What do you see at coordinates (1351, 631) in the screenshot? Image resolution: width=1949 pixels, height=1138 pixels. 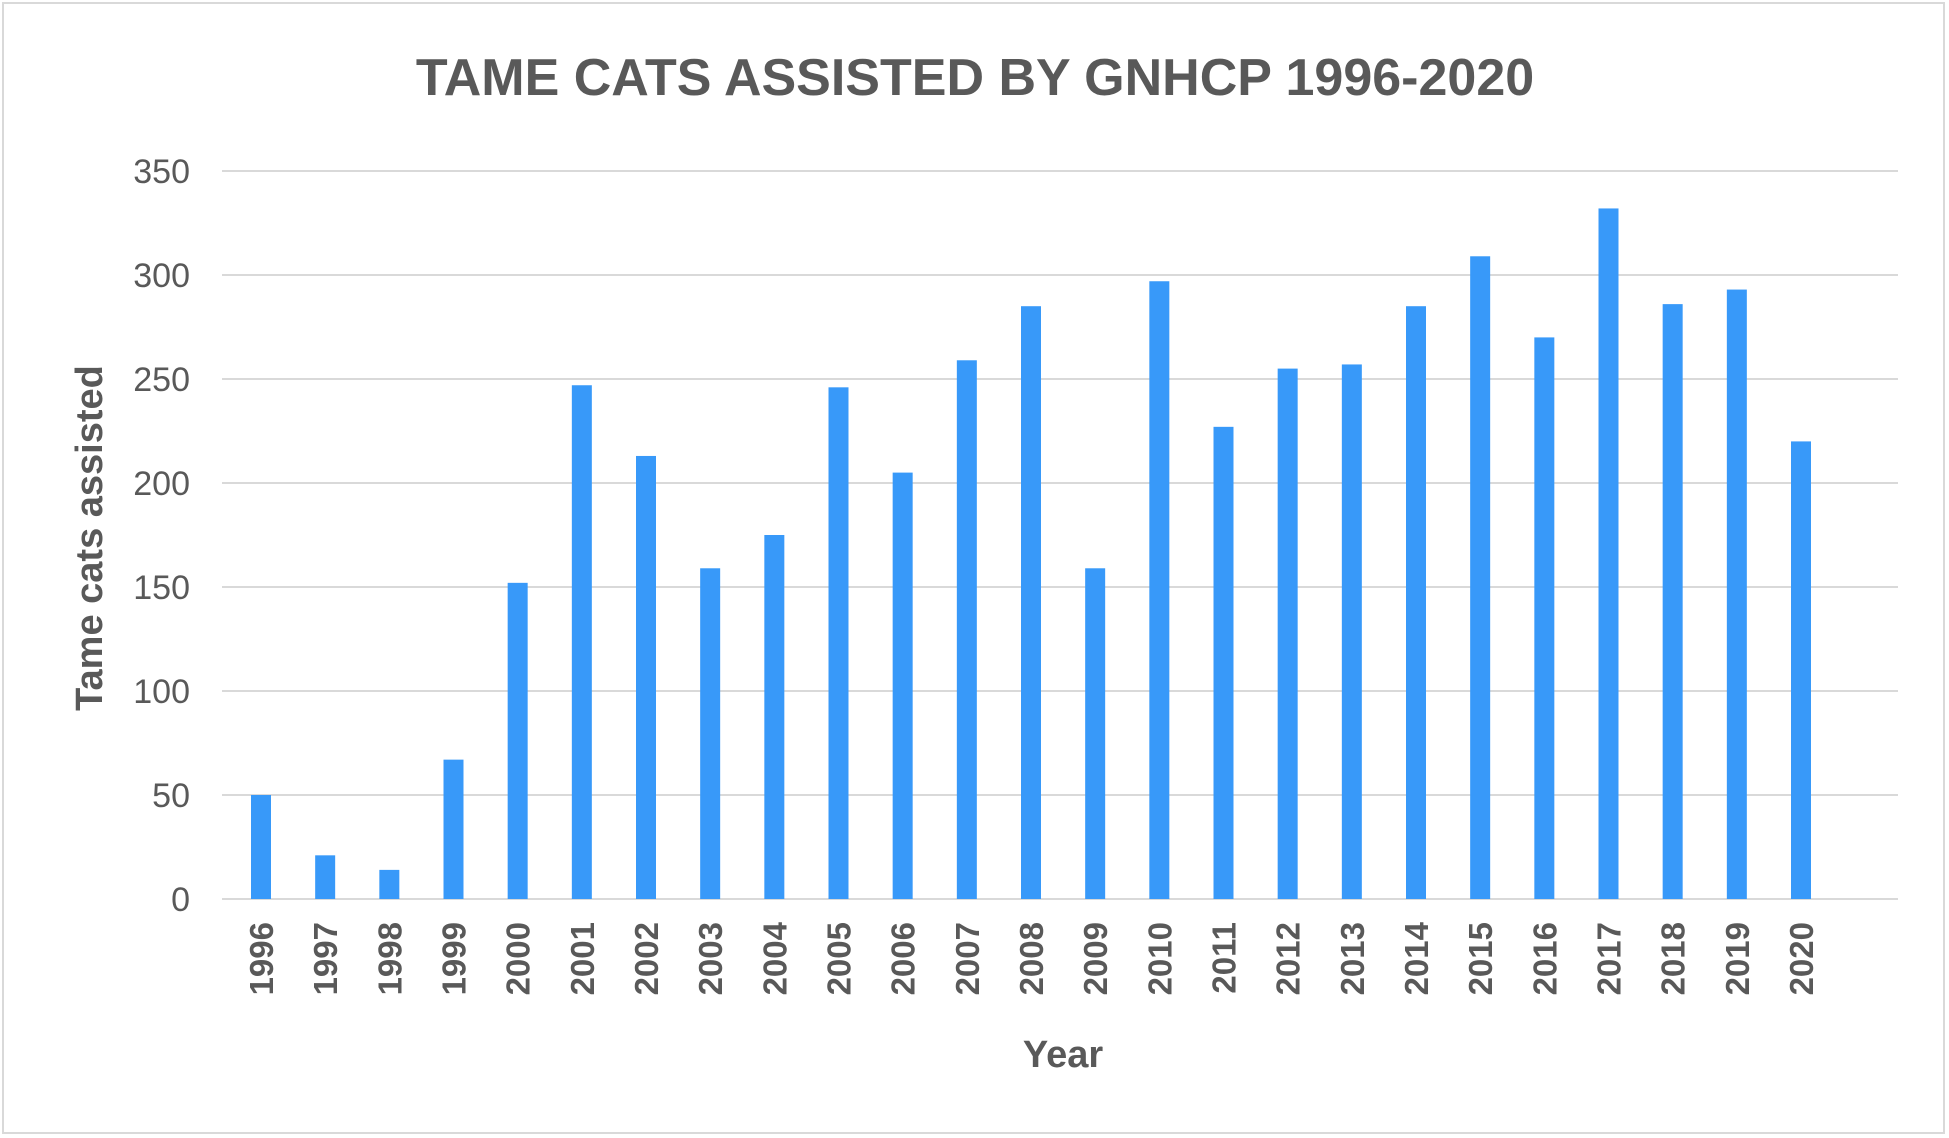 I see `bar-2013` at bounding box center [1351, 631].